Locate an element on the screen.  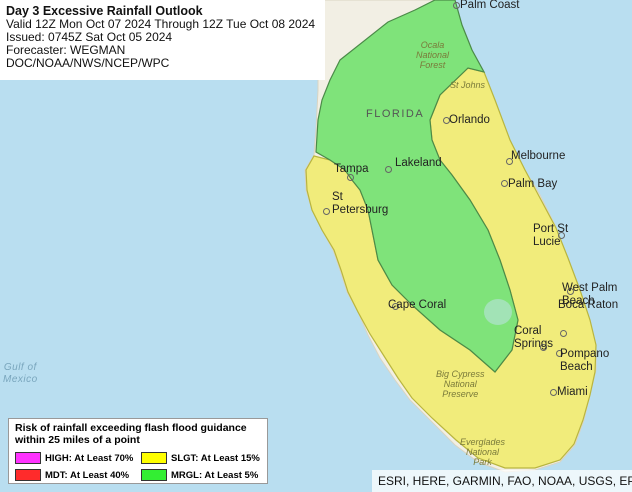
city-label-cape-coral: Cape Coral is located at coordinates (417, 305).